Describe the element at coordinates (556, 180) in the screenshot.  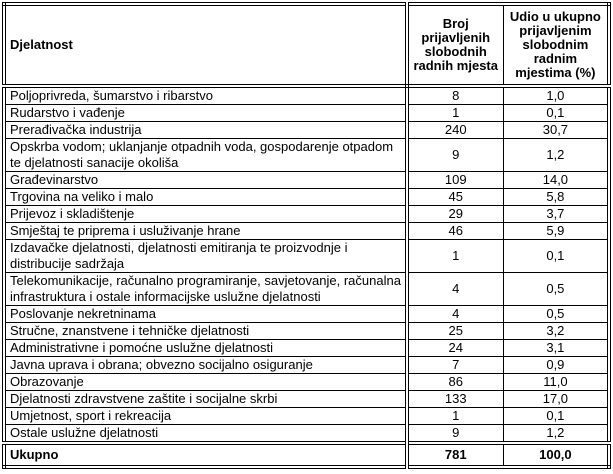
I see `vacancies-share: 14,0` at that location.